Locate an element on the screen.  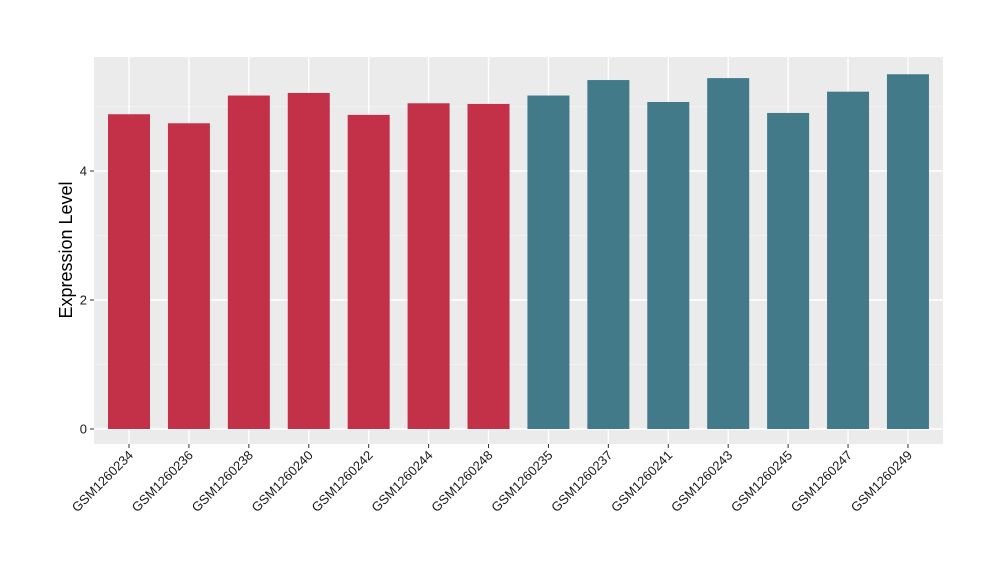
x-tick-label: GSM1260237 is located at coordinates (581, 481).